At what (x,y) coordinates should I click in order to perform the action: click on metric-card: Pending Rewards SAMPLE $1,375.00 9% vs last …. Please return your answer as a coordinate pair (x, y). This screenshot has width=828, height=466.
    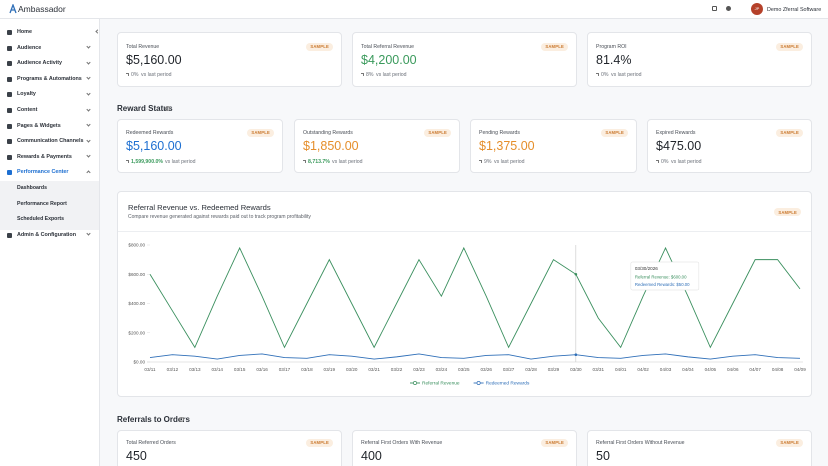
    Looking at the image, I should click on (553, 146).